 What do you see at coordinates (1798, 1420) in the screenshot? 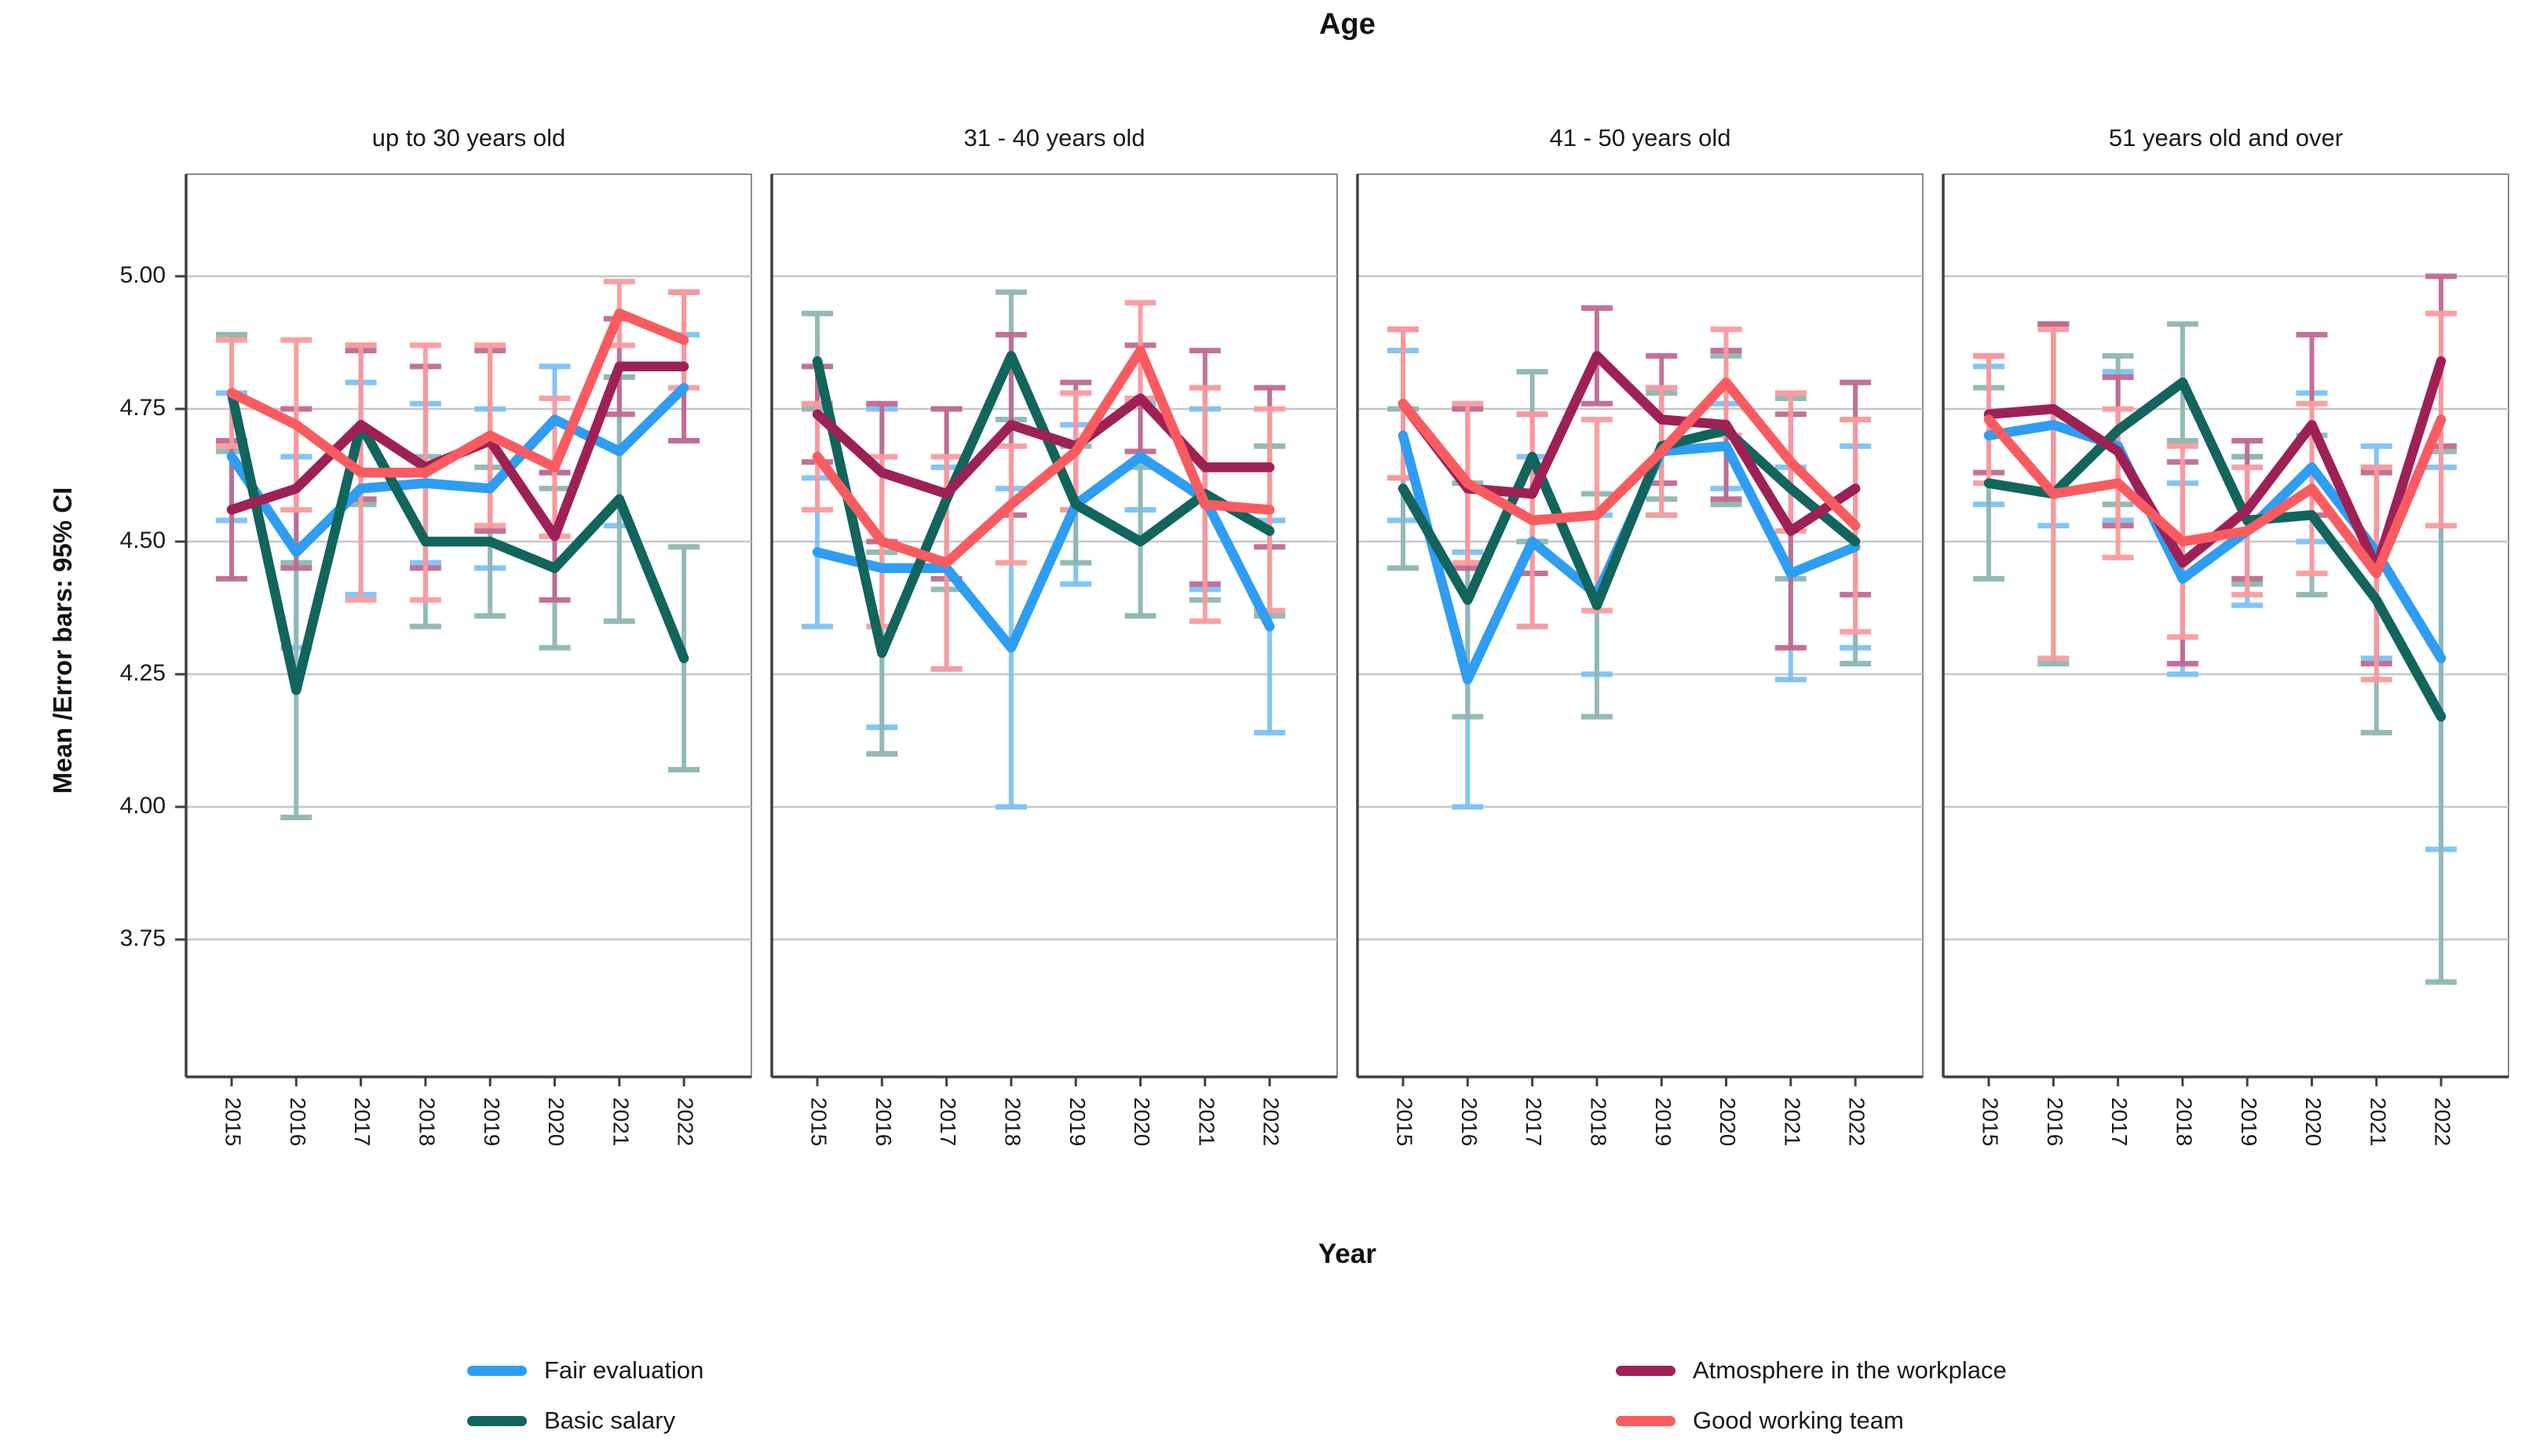
I see `legend-label: Good working team` at bounding box center [1798, 1420].